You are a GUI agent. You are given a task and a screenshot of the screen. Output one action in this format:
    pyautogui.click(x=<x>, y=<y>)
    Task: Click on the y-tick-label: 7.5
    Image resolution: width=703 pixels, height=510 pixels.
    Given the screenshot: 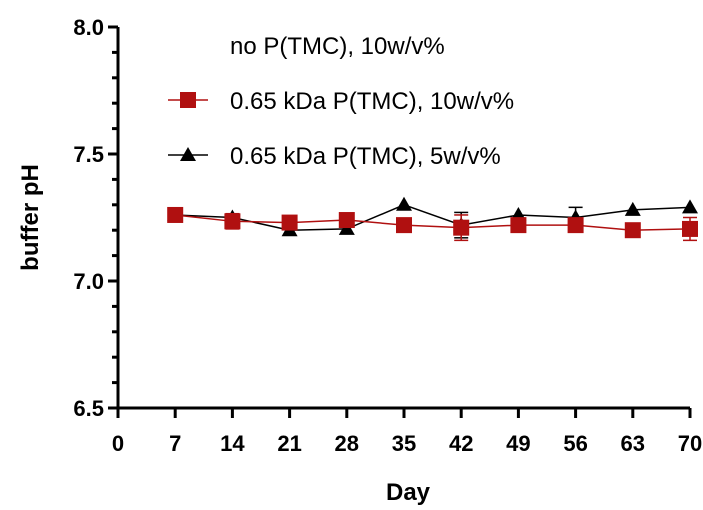 What is the action you would take?
    pyautogui.click(x=88, y=154)
    